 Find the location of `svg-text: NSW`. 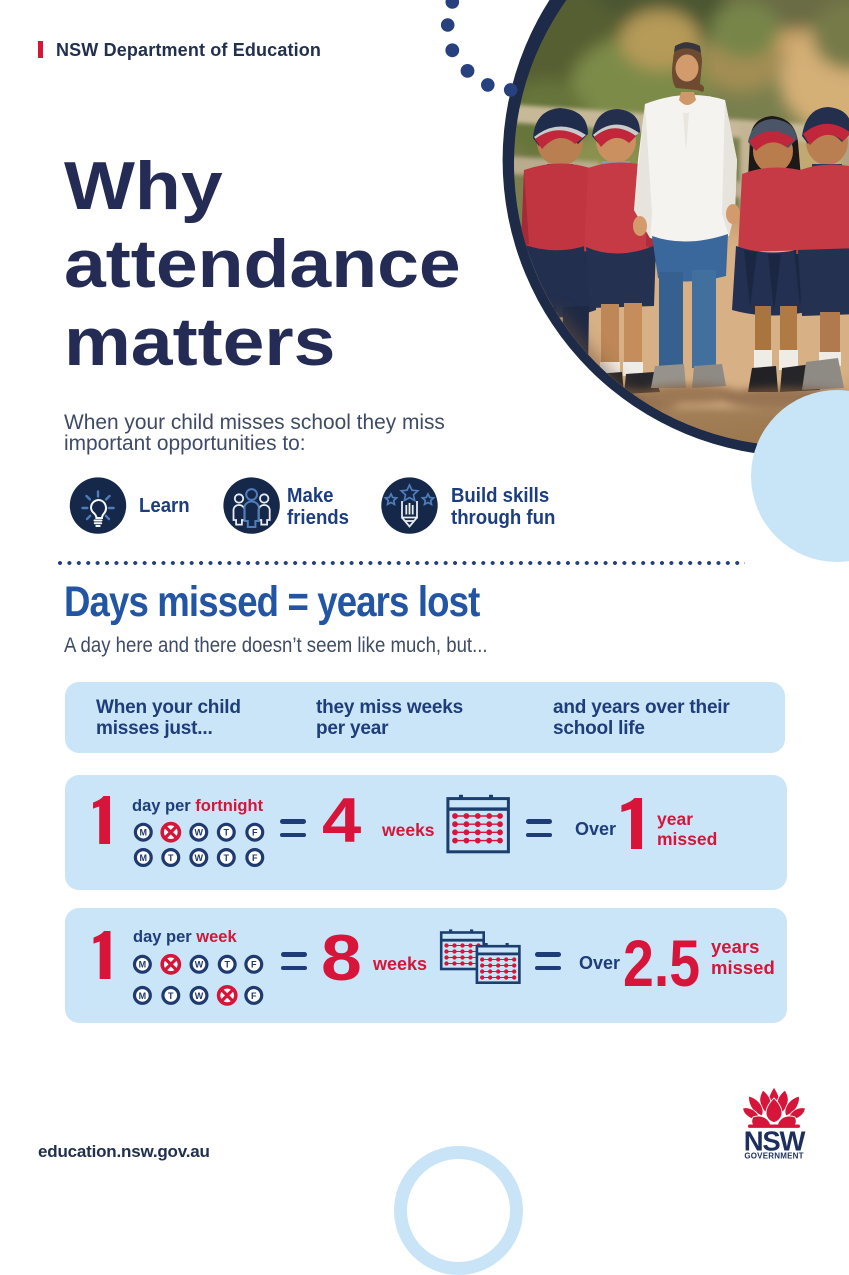

svg-text: NSW is located at coordinates (775, 1141).